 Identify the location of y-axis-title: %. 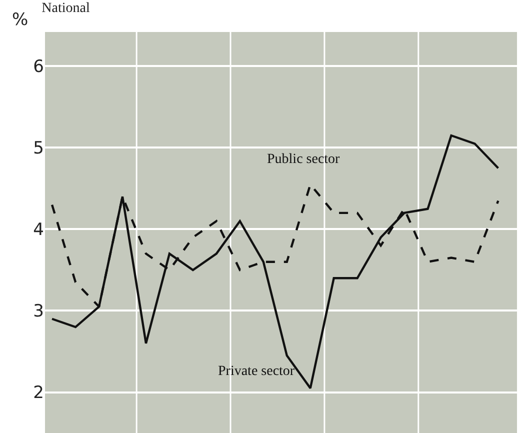
(20, 20).